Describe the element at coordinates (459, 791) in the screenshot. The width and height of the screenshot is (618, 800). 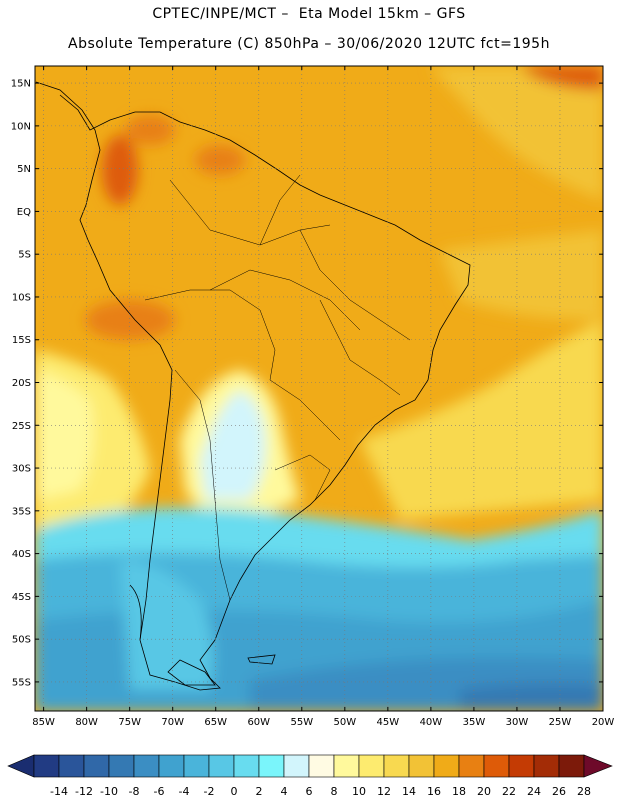
I see `colorbar-label: 18` at that location.